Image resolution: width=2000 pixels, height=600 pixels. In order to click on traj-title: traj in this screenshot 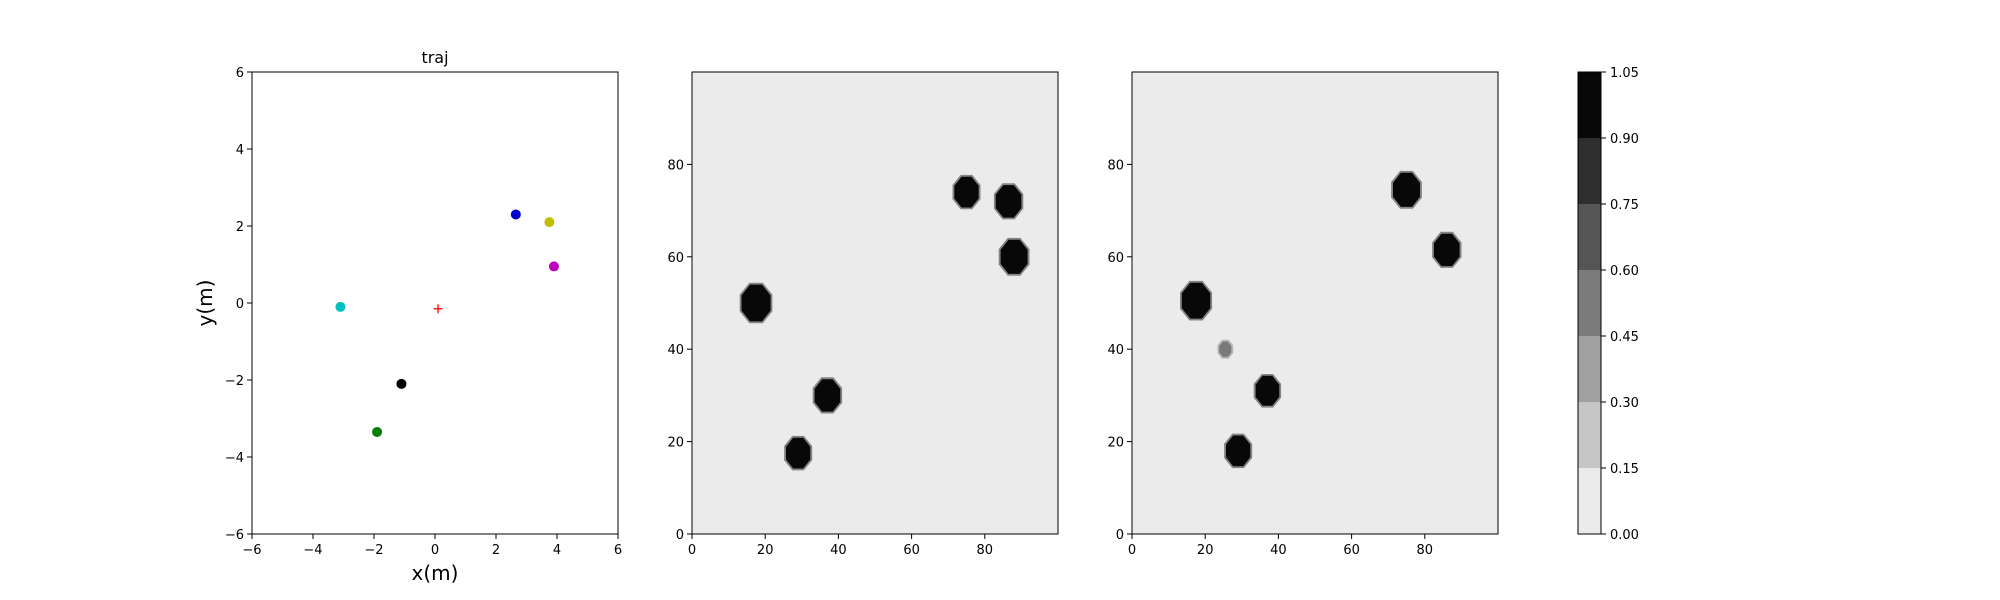, I will do `click(434, 57)`.